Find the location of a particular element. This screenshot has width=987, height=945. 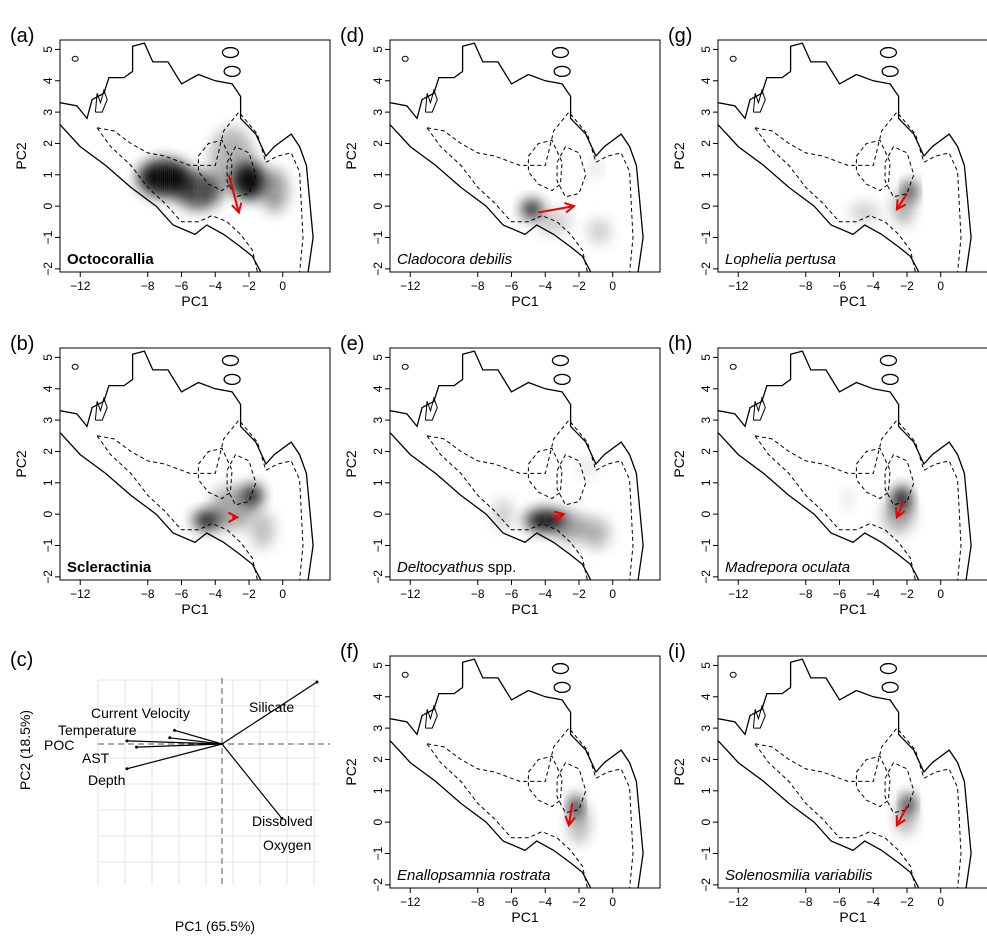

y-tick-label: 1 is located at coordinates (378, 174).